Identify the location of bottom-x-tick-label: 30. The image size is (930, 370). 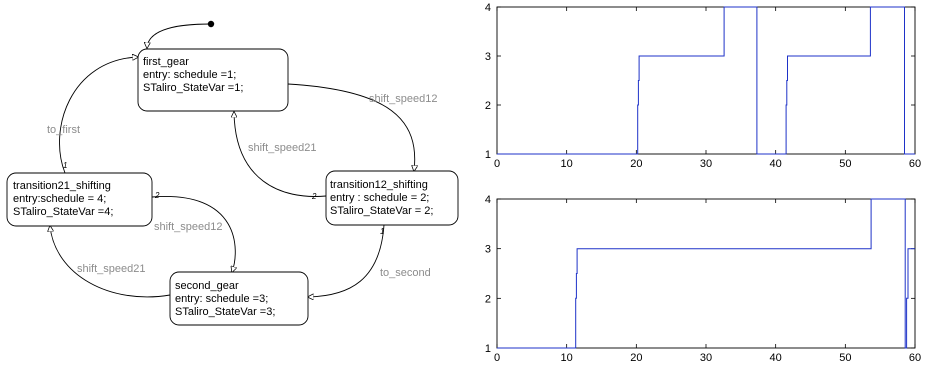
(706, 358).